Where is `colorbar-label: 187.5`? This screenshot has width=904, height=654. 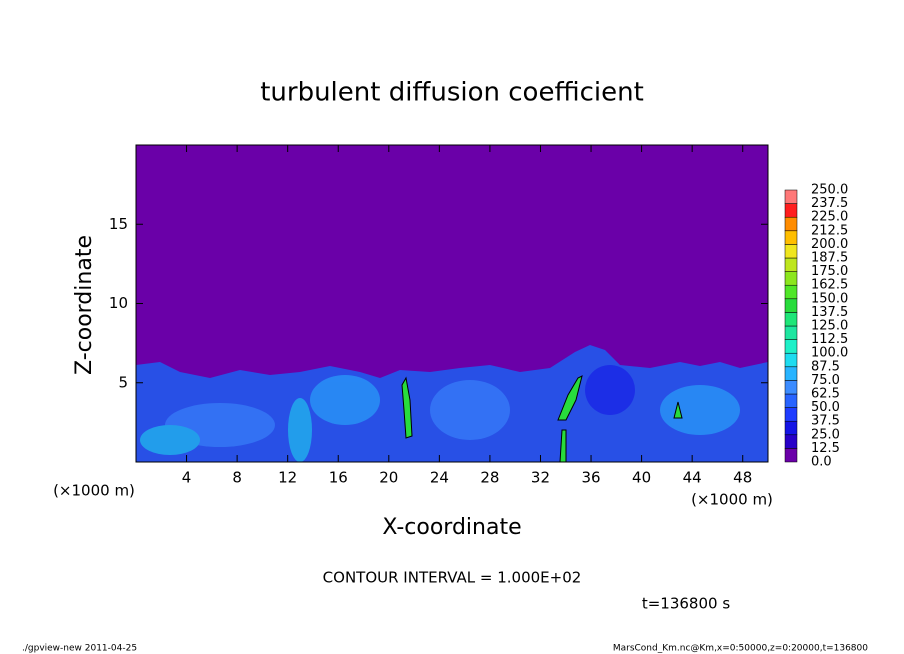
colorbar-label: 187.5 is located at coordinates (829, 258).